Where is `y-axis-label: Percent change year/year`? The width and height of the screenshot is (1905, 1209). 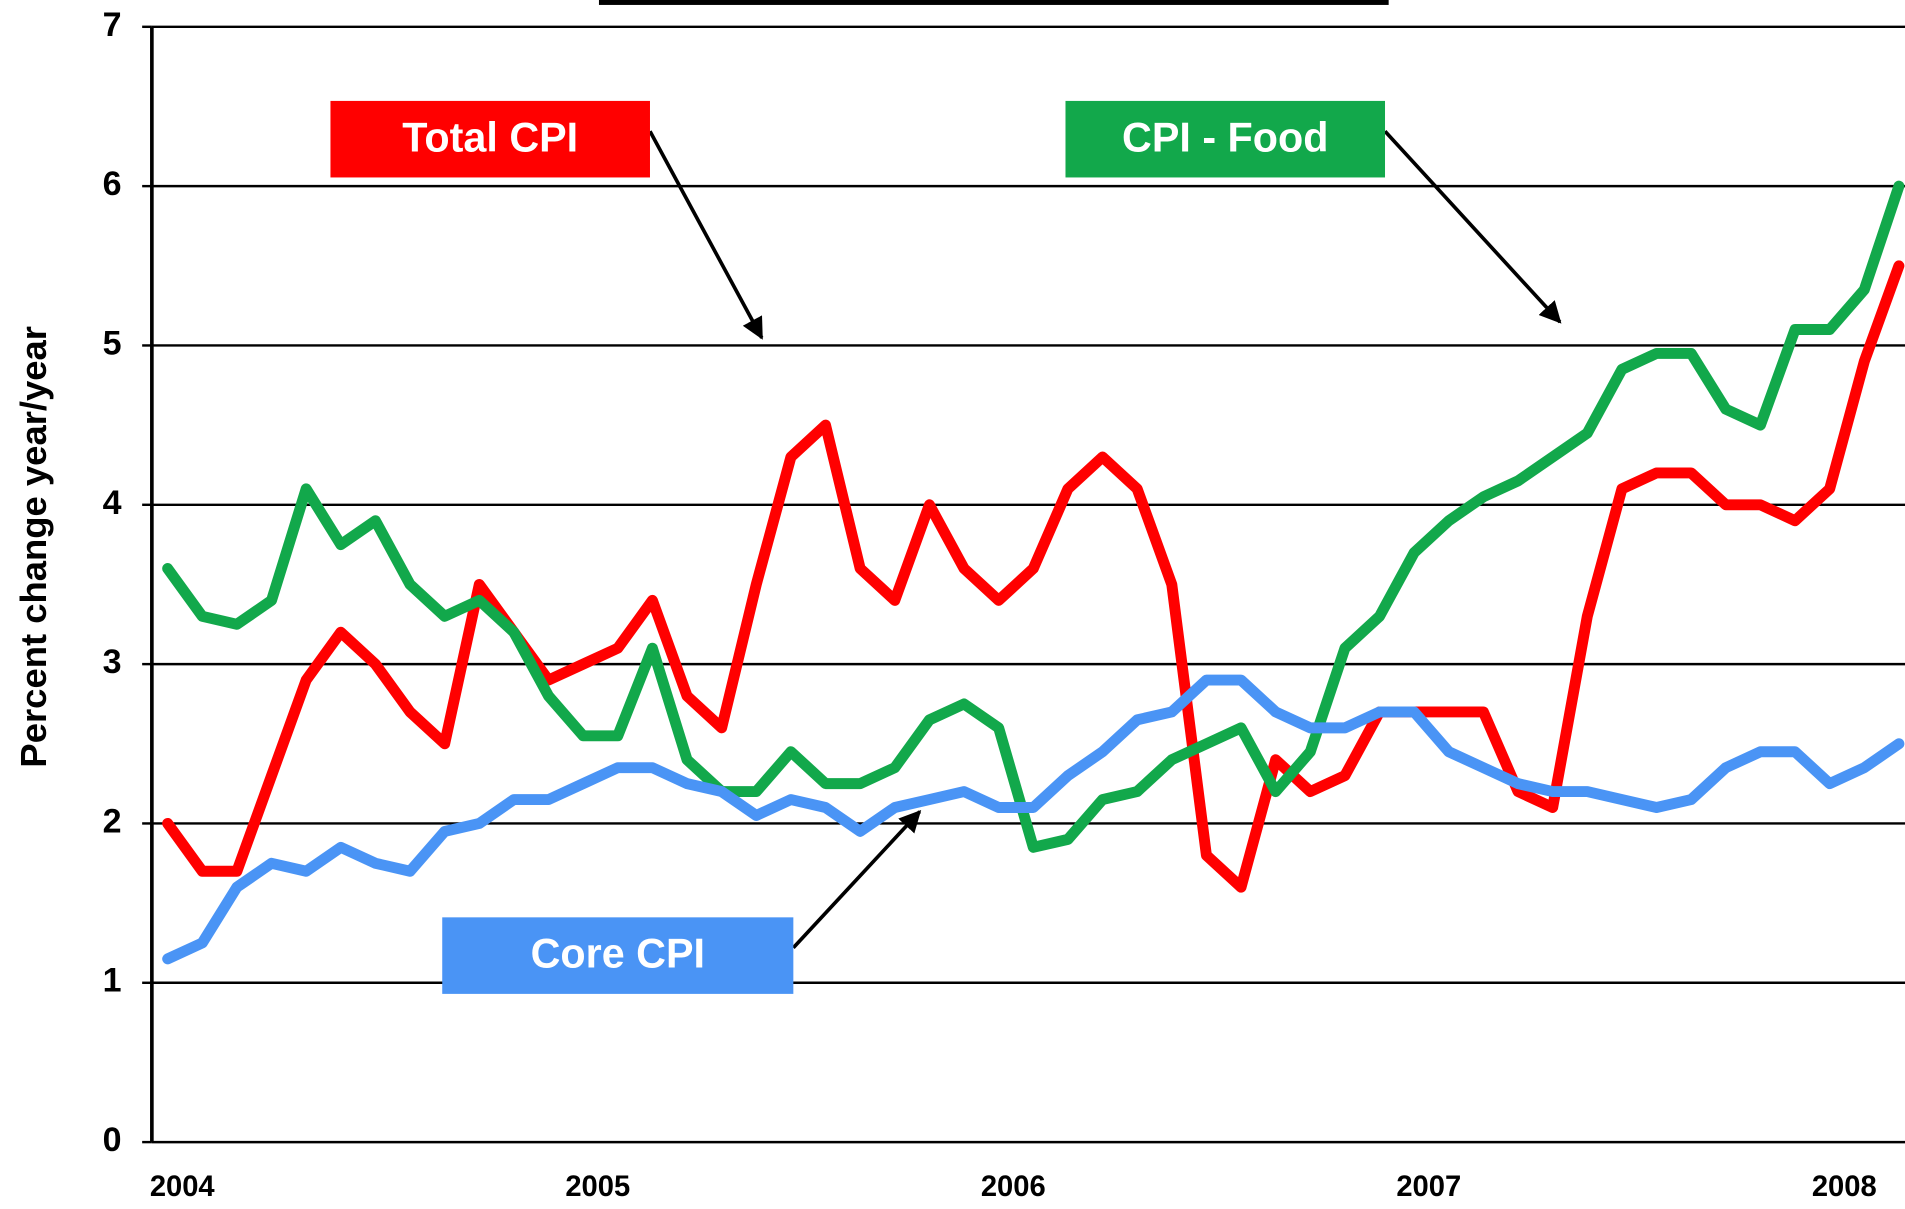
y-axis-label: Percent change year/year is located at coordinates (33, 547).